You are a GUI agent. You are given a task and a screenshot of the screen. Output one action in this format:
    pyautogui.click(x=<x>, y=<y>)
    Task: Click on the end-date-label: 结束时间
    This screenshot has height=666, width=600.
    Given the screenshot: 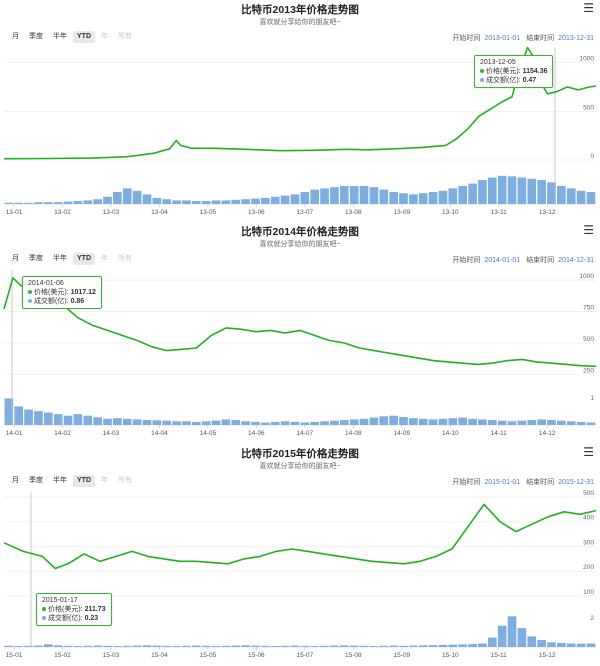 What is the action you would take?
    pyautogui.click(x=540, y=38)
    